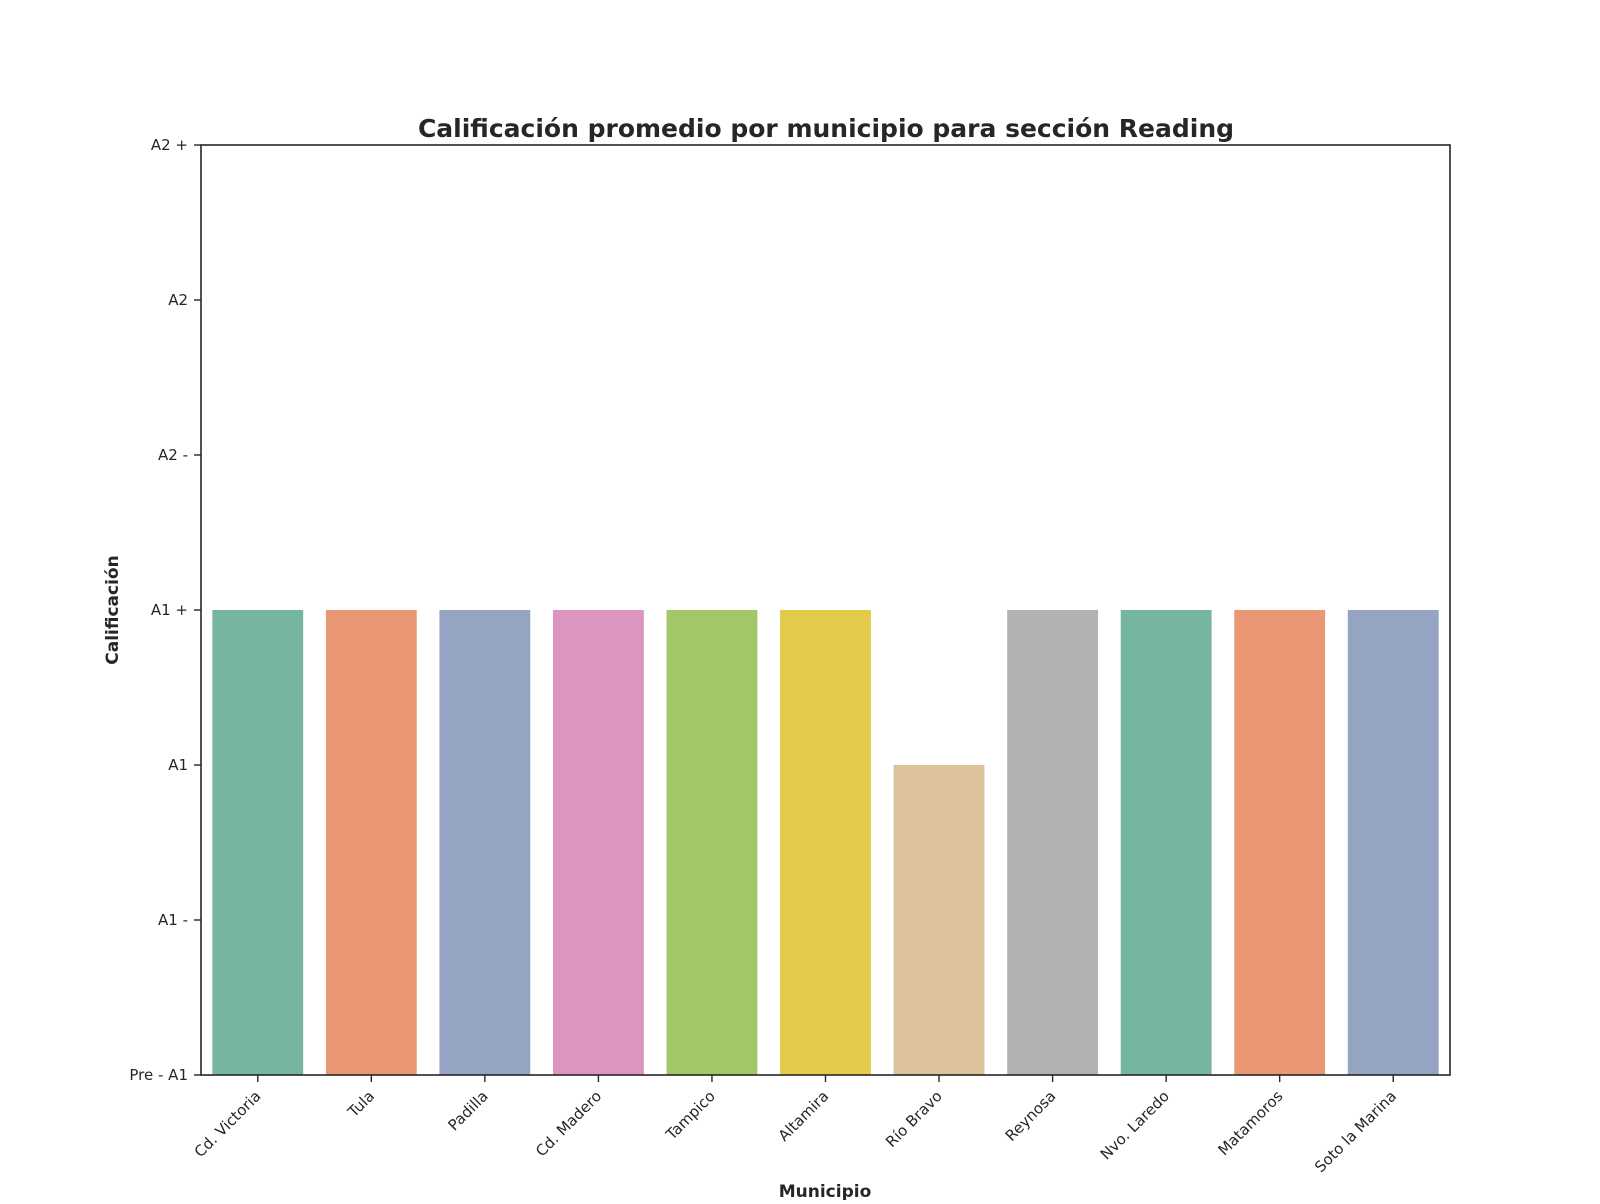 This screenshot has width=1600, height=1204. I want to click on x-tick-label: Altamira, so click(804, 1116).